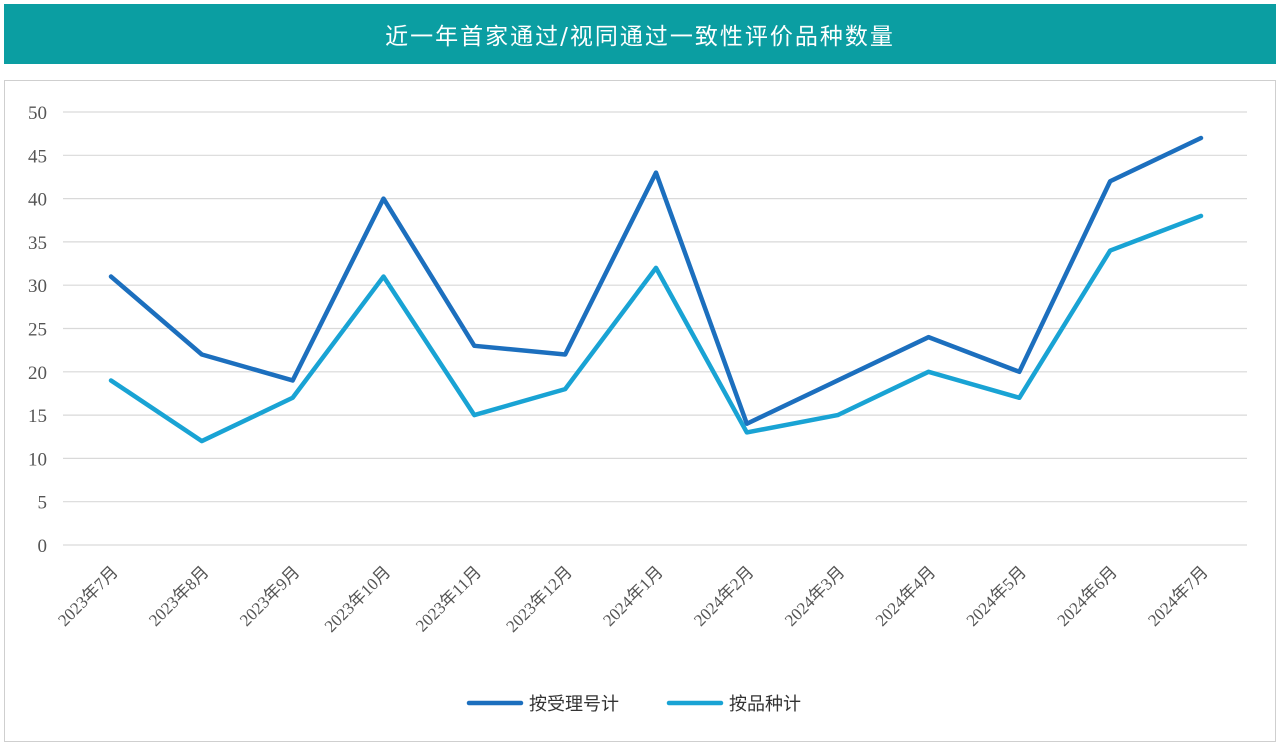 Image resolution: width=1280 pixels, height=744 pixels. I want to click on chart-title-banner: 近一年首家通过/视同通过一致性评价品种数量, so click(640, 34).